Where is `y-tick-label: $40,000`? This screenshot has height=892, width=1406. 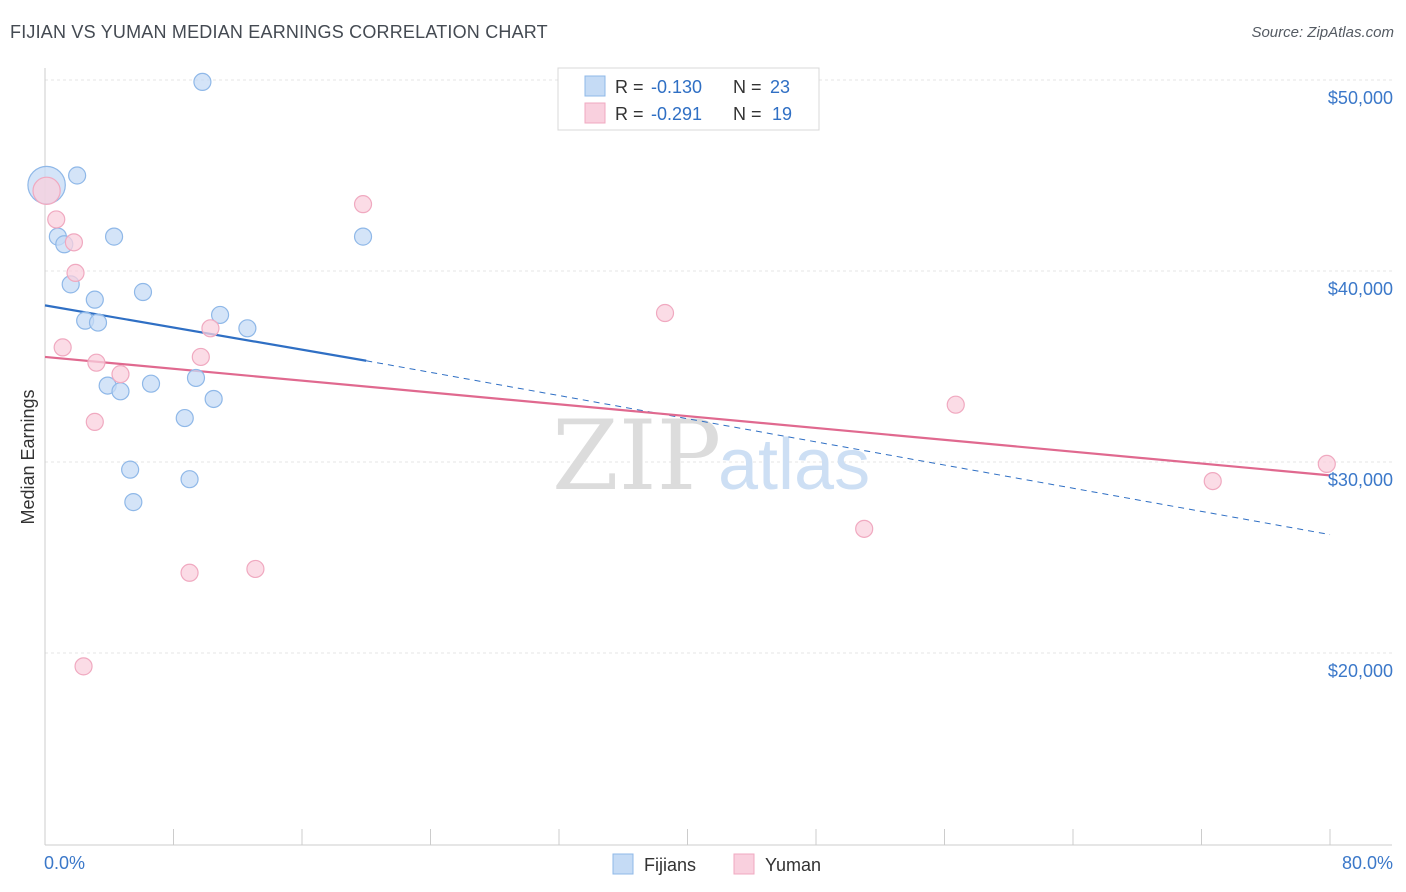
y-tick-label: $40,000 is located at coordinates (1360, 289).